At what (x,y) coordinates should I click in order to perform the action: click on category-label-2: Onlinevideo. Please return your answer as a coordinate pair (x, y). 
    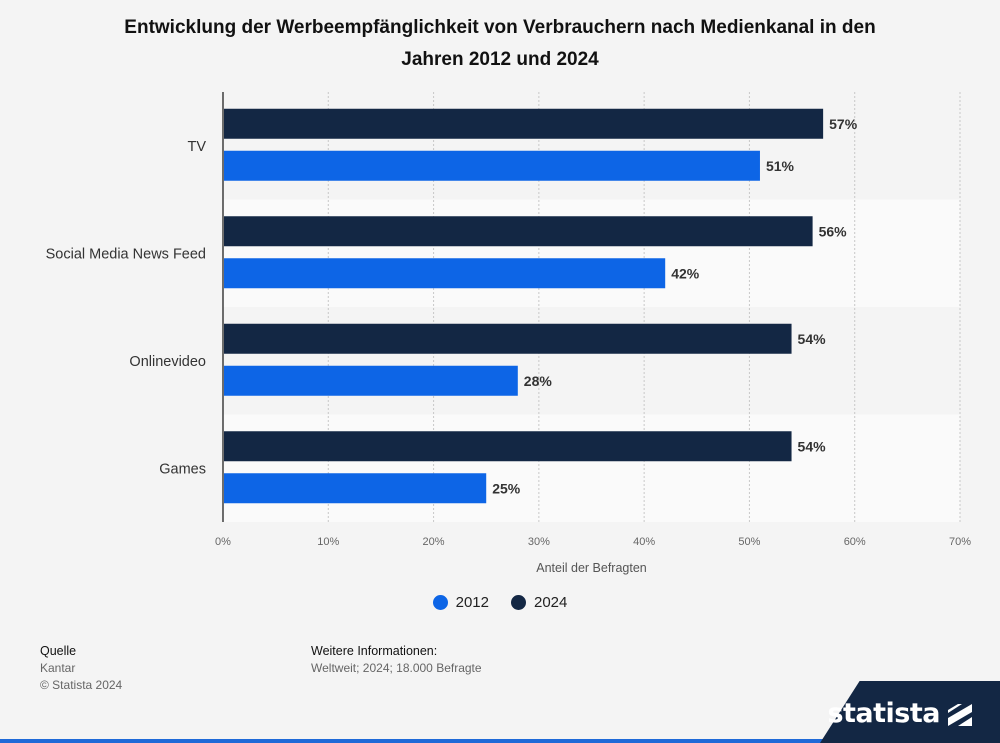
    Looking at the image, I should click on (167, 362).